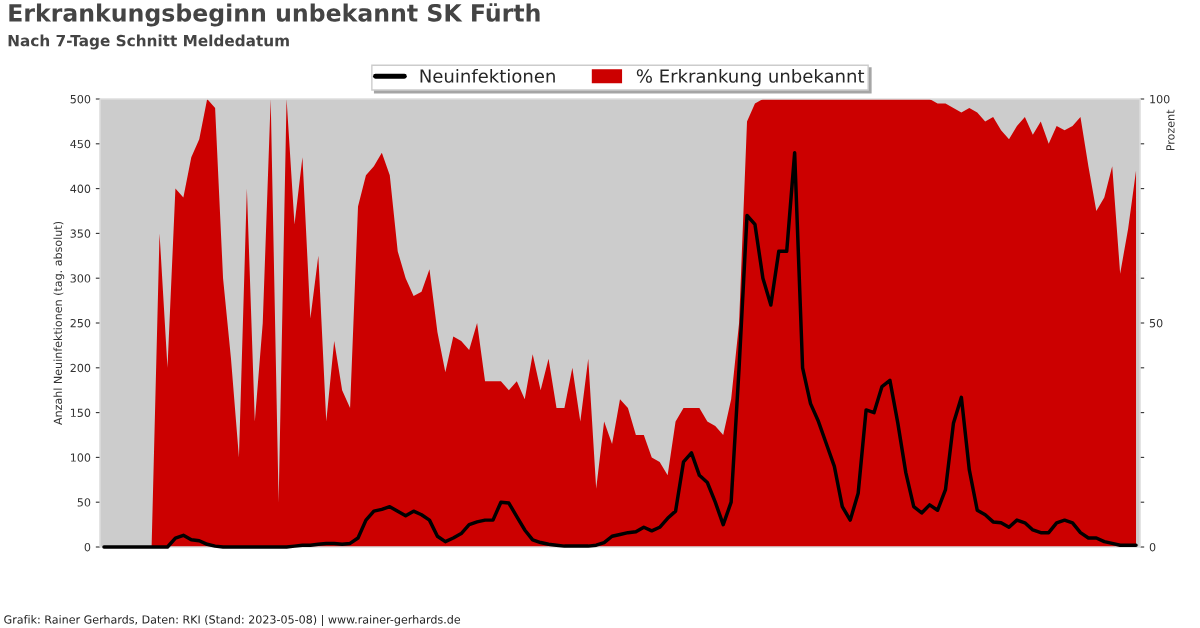 This screenshot has height=628, width=1200. Describe the element at coordinates (750, 77) in the screenshot. I see `legend-label: % Erkrankung unbekannt` at that location.